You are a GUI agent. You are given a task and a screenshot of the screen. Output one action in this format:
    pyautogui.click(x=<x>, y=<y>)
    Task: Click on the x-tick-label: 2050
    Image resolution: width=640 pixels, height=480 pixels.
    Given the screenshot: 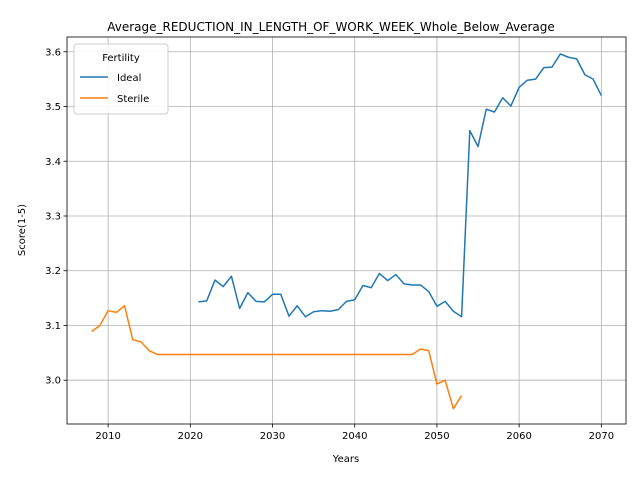 What is the action you would take?
    pyautogui.click(x=436, y=436)
    